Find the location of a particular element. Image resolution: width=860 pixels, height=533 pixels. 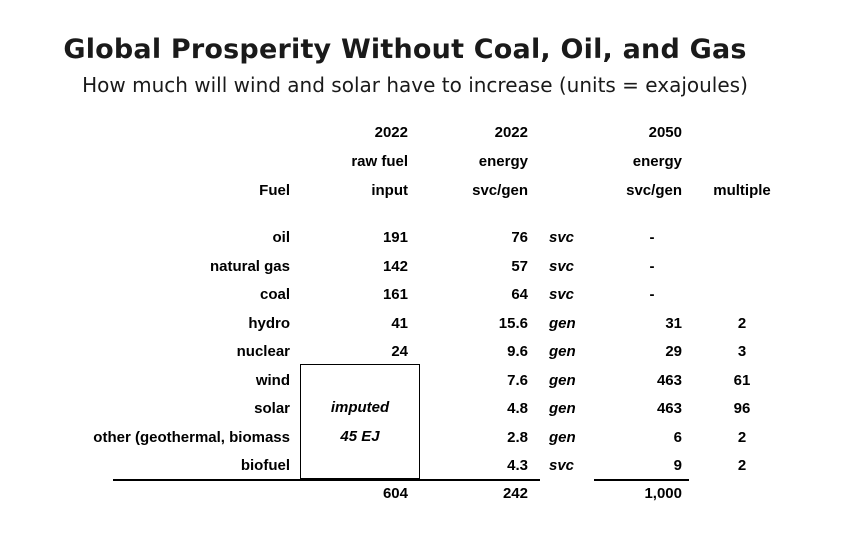

total-raw-fuel: 604 is located at coordinates (395, 493).